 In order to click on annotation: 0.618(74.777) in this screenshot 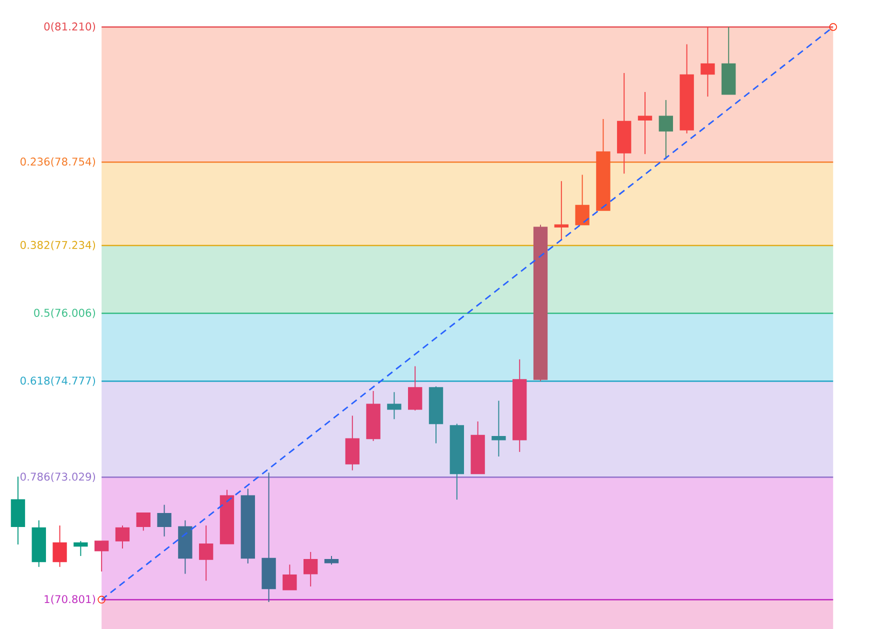, I will do `click(58, 381)`.